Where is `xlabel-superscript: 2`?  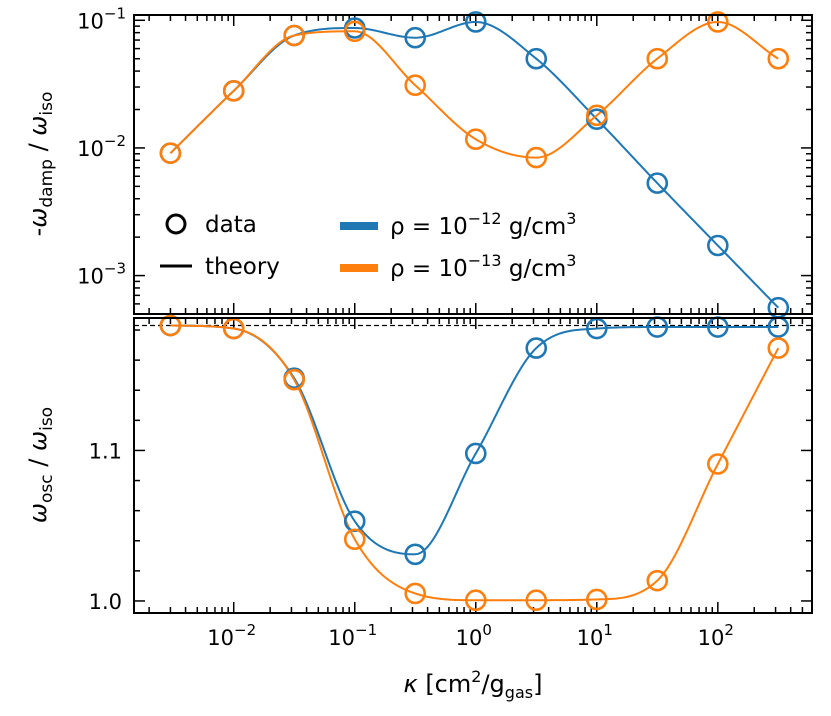
xlabel-superscript: 2 is located at coordinates (476, 676).